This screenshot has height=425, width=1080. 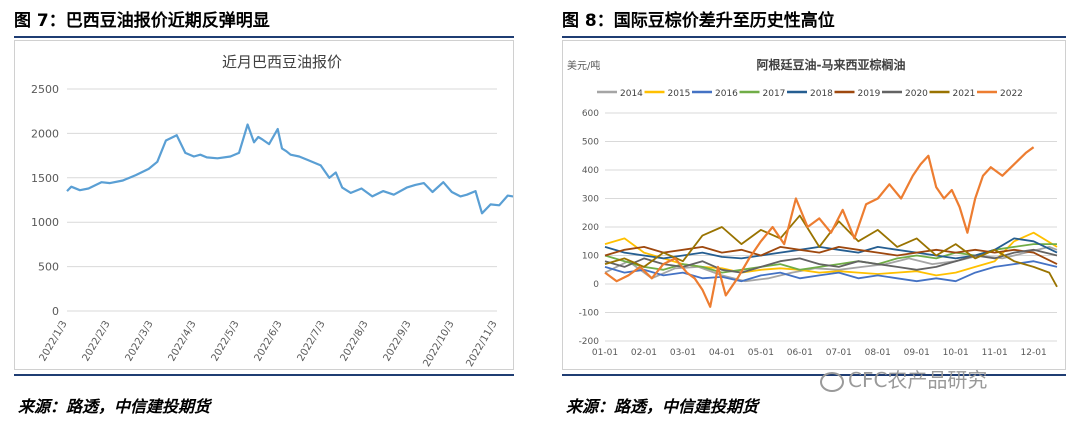 I want to click on legend-label: 2021, so click(x=964, y=94).